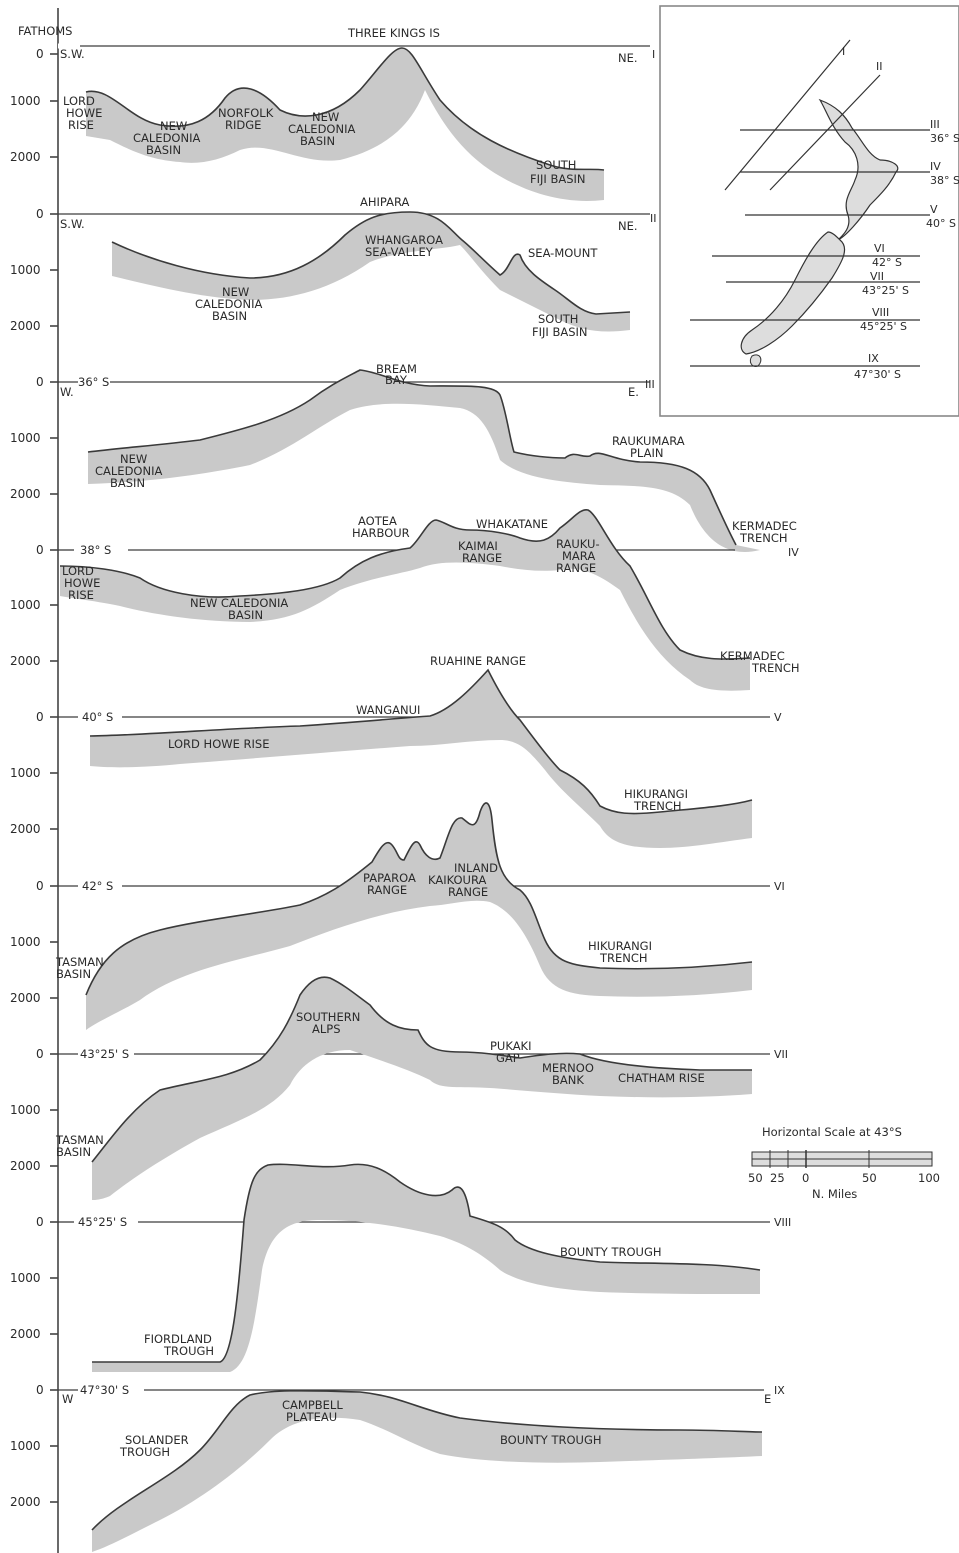  I want to click on profile-VI-lat: 42° S, so click(97, 886).